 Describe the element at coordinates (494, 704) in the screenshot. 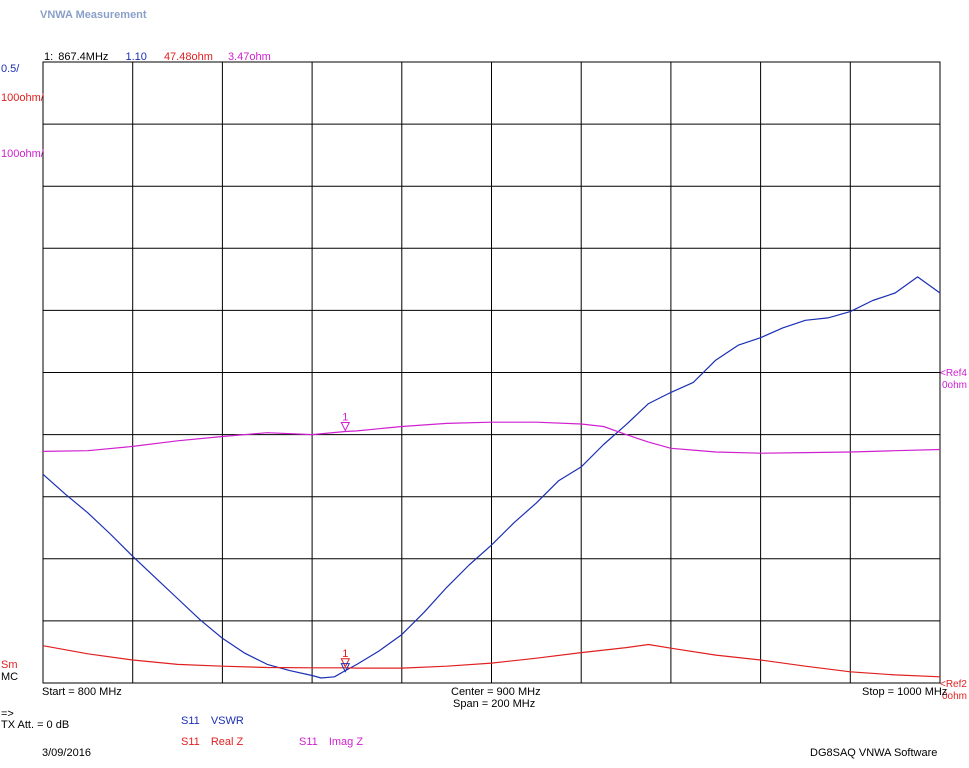

I see `x-span-label: Span = 200 MHz` at that location.